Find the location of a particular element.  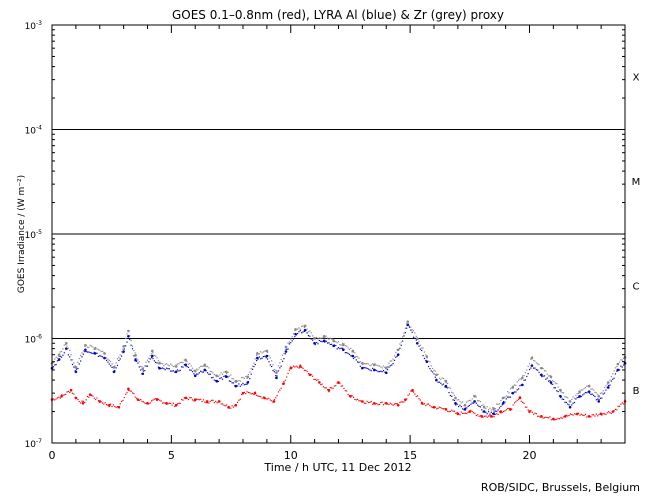

x-tick-label-4: 20 is located at coordinates (530, 455).